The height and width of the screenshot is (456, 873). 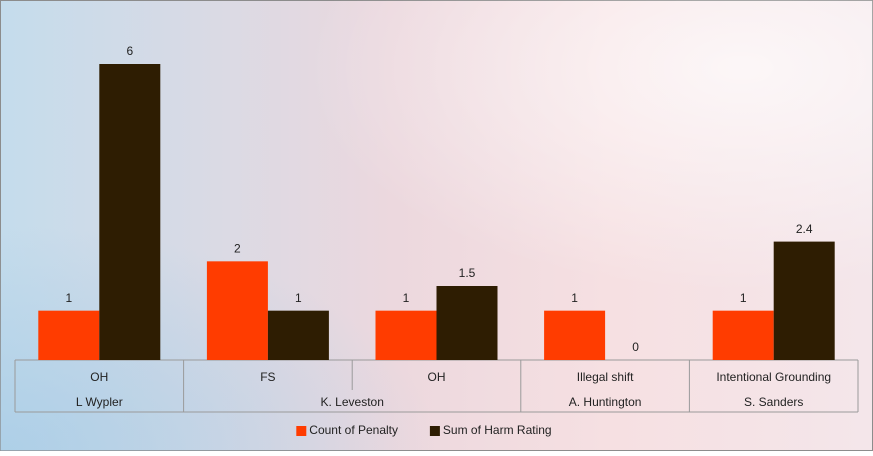 What do you see at coordinates (497, 430) in the screenshot?
I see `legend-label: Sum of Harm Rating` at bounding box center [497, 430].